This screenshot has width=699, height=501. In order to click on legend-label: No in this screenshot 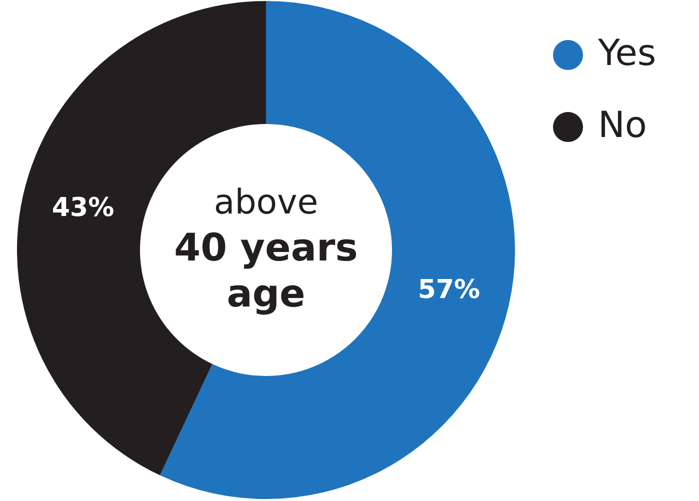, I will do `click(622, 125)`.